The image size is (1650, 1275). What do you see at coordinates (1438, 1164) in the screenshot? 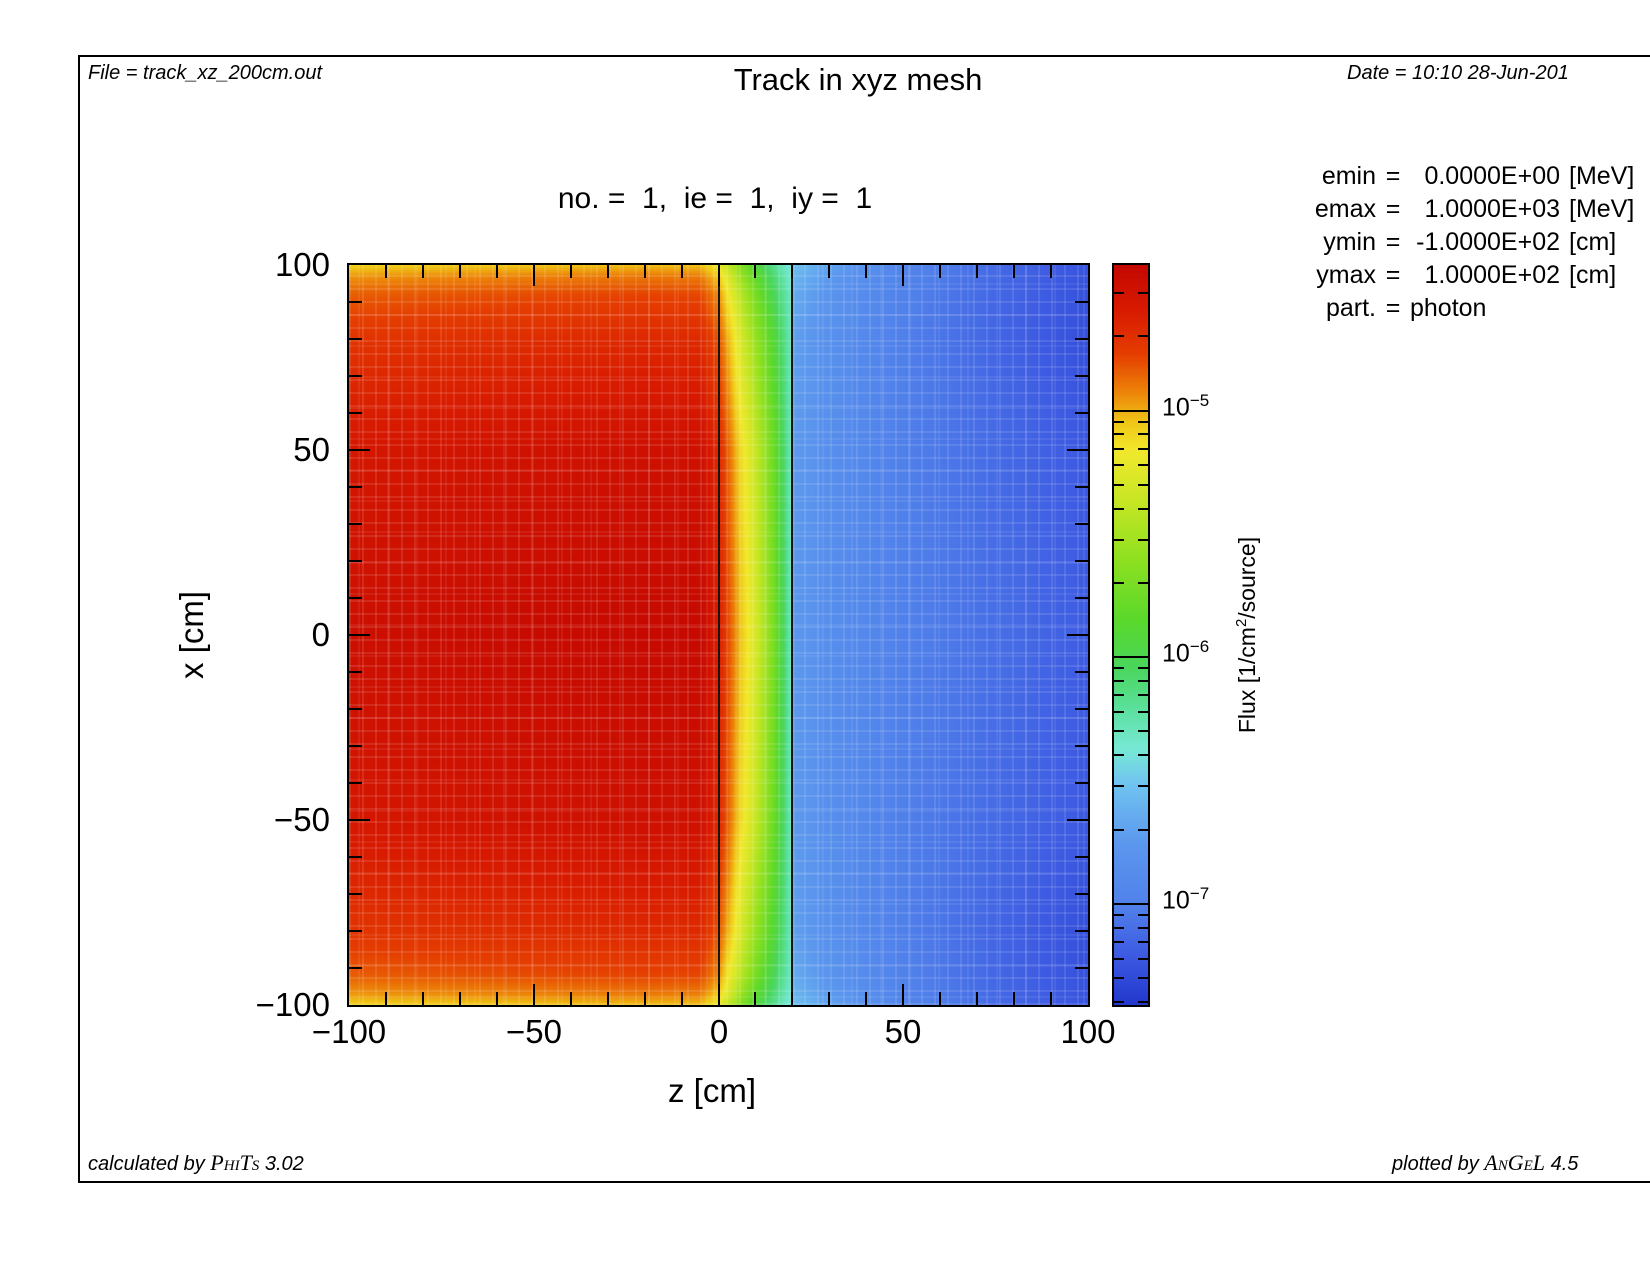
I see `plot-prefix: plotted by` at bounding box center [1438, 1164].